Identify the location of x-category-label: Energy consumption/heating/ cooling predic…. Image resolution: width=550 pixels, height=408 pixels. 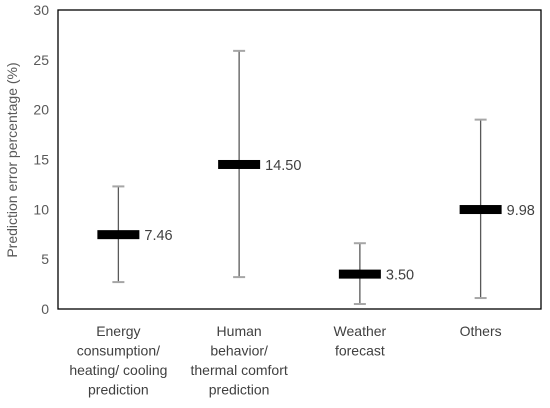
(118, 360).